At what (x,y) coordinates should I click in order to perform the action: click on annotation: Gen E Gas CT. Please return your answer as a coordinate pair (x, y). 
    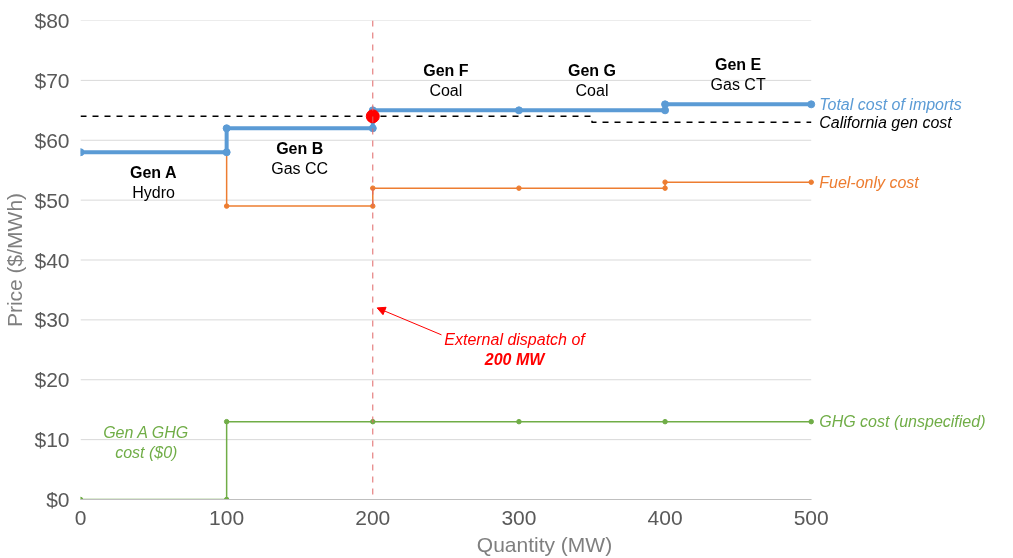
    Looking at the image, I should click on (738, 74).